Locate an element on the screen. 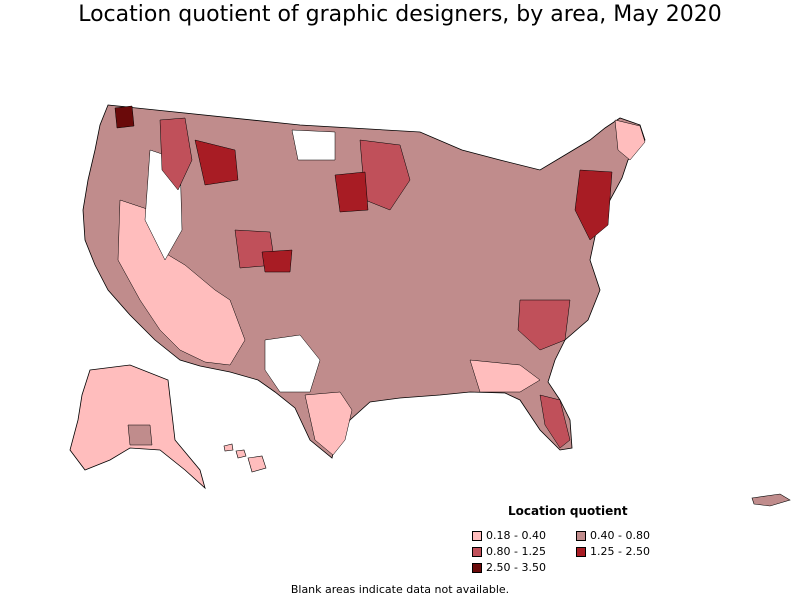 Image resolution: width=800 pixels, height=600 pixels. legend-item-0: 0.18 - 0.40 is located at coordinates (509, 535).